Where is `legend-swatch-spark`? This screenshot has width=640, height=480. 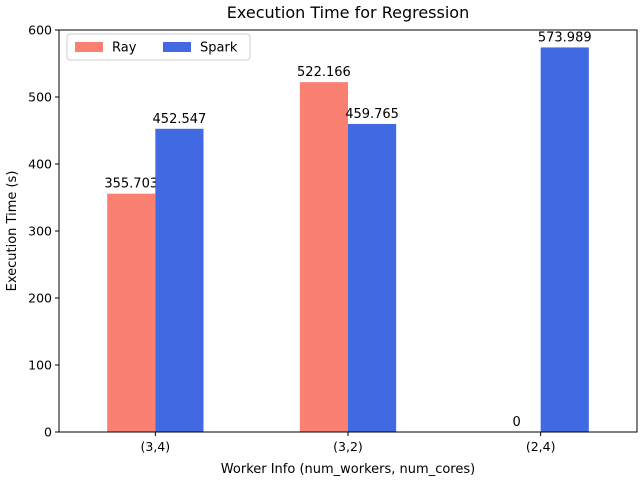 legend-swatch-spark is located at coordinates (177, 47).